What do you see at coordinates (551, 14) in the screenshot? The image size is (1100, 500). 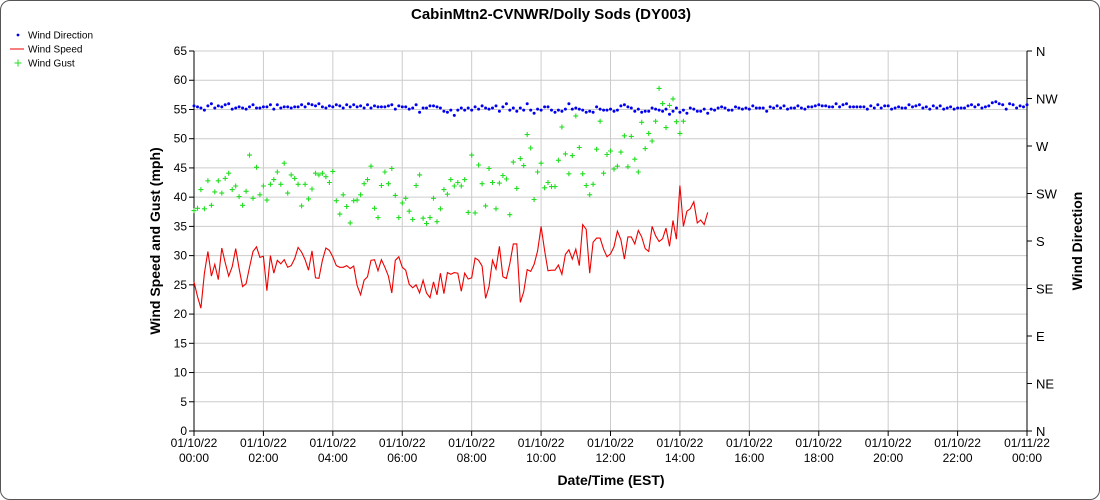 I see `chart-title: CabinMtn2-CVNWR/Dolly Sods (DY003)` at bounding box center [551, 14].